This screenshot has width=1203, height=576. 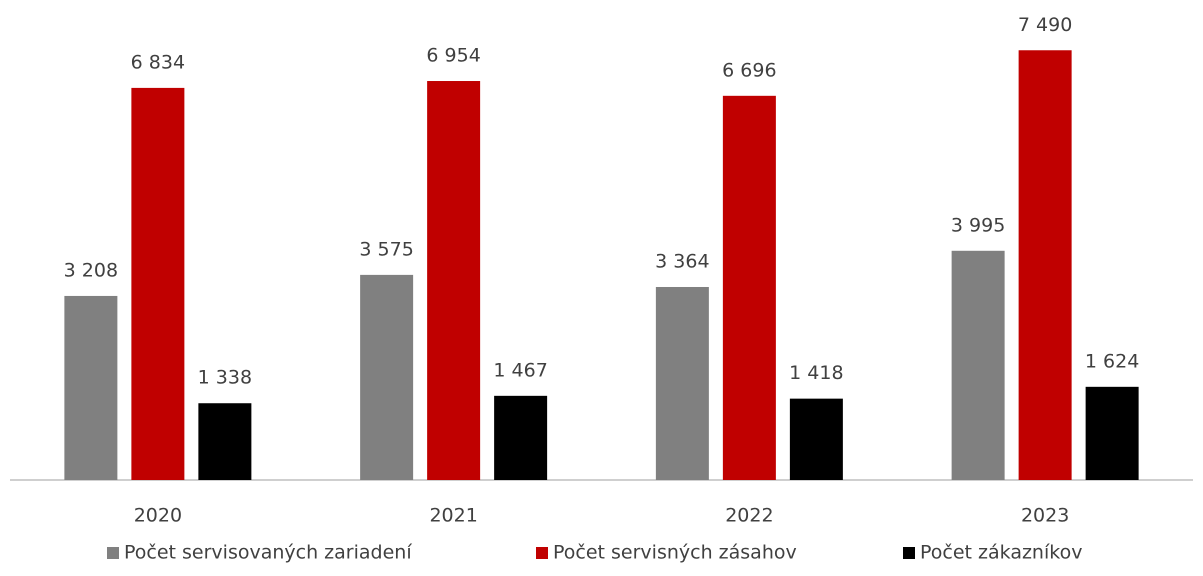 What do you see at coordinates (225, 378) in the screenshot?
I see `data-label: 1 338` at bounding box center [225, 378].